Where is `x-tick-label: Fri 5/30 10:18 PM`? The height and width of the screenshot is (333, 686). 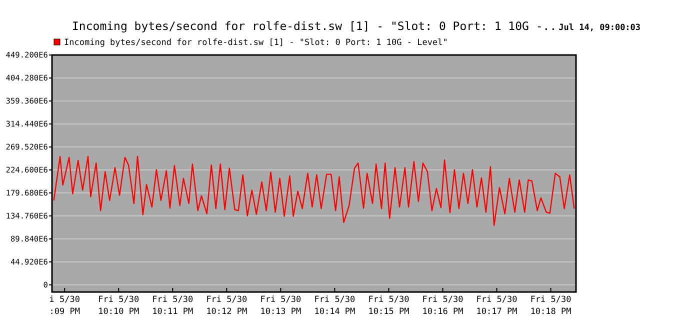 x-tick-label: Fri 5/30 10:18 PM is located at coordinates (551, 306).